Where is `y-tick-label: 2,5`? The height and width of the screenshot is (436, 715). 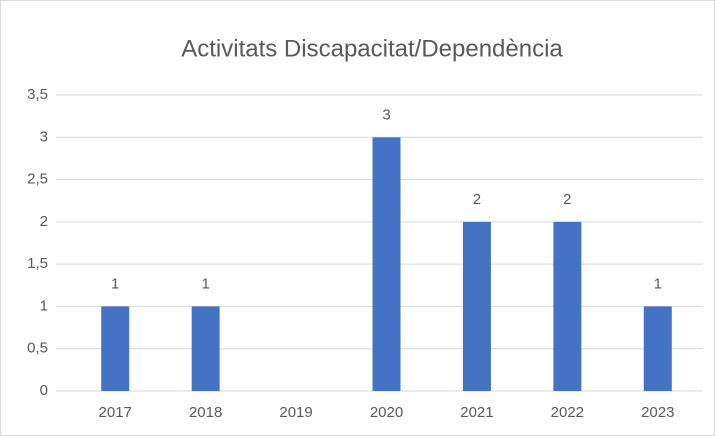
y-tick-label: 2,5 is located at coordinates (37, 179).